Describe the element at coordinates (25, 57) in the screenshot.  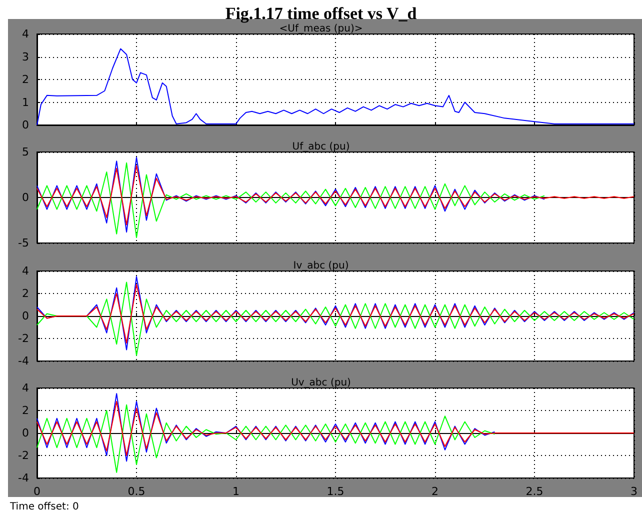
I see `y-tick-label: 3` at that location.